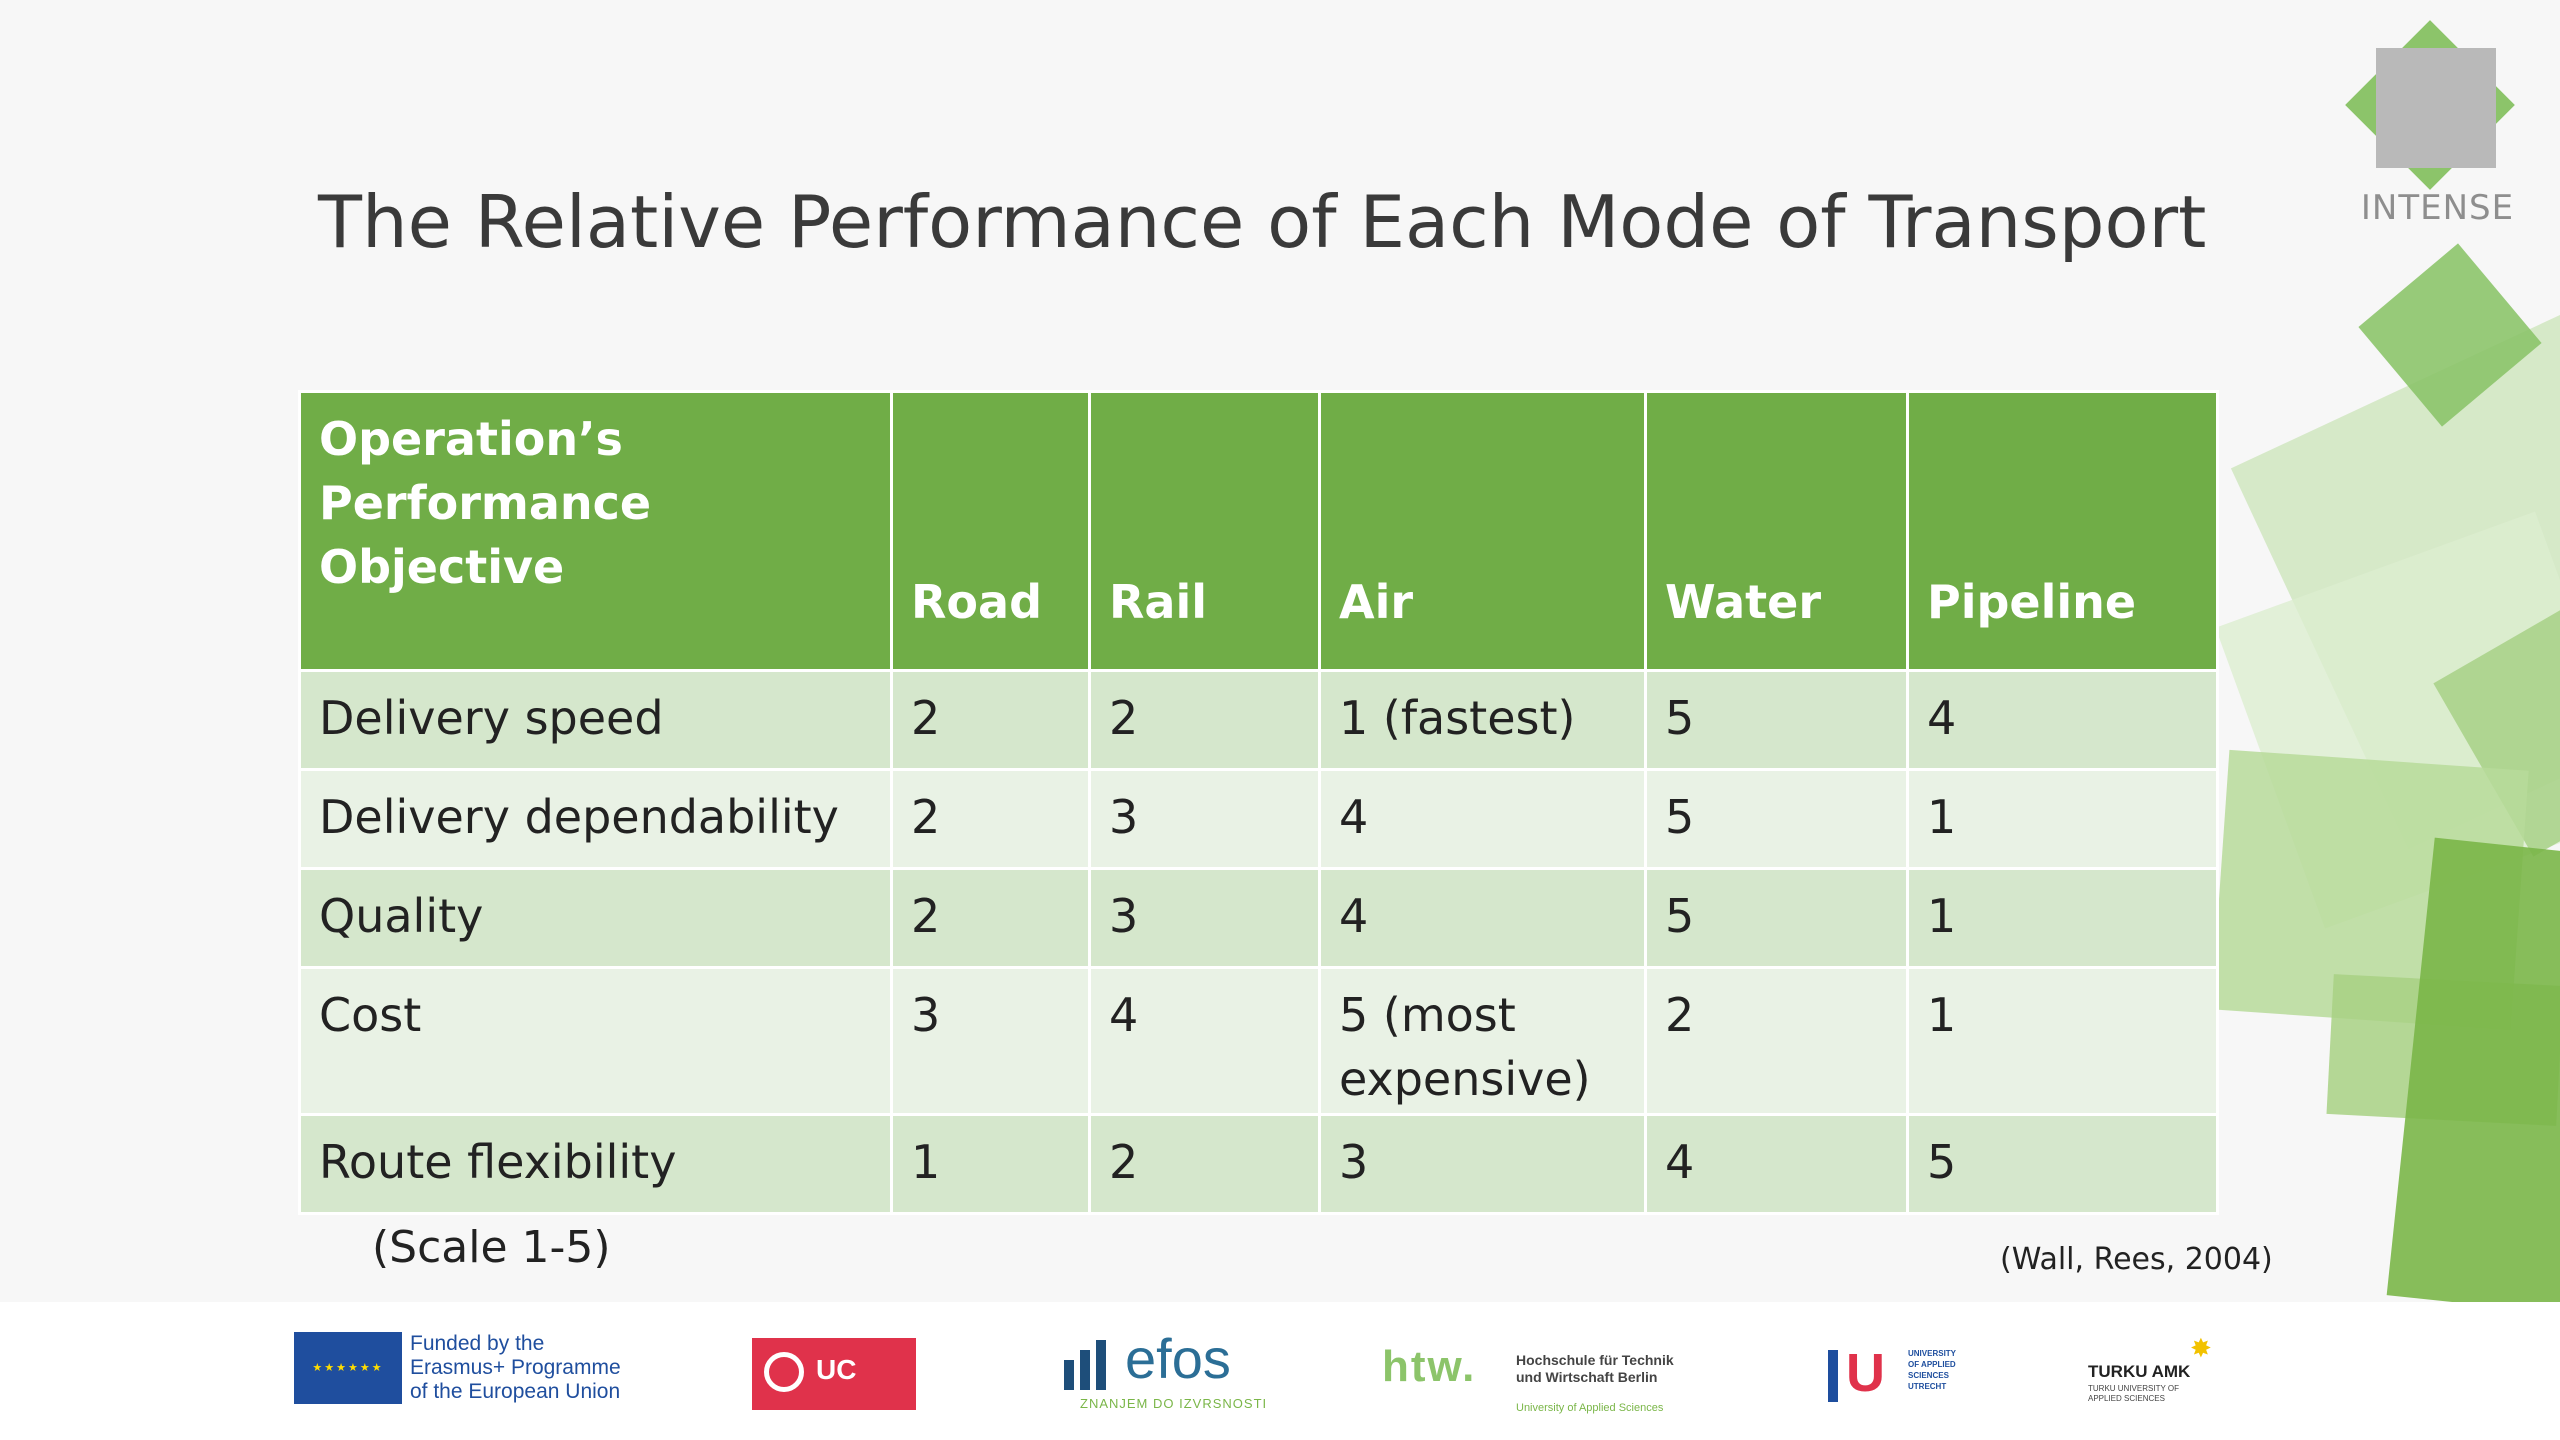  What do you see at coordinates (515, 1391) in the screenshot?
I see `eu-line: of the European Union` at bounding box center [515, 1391].